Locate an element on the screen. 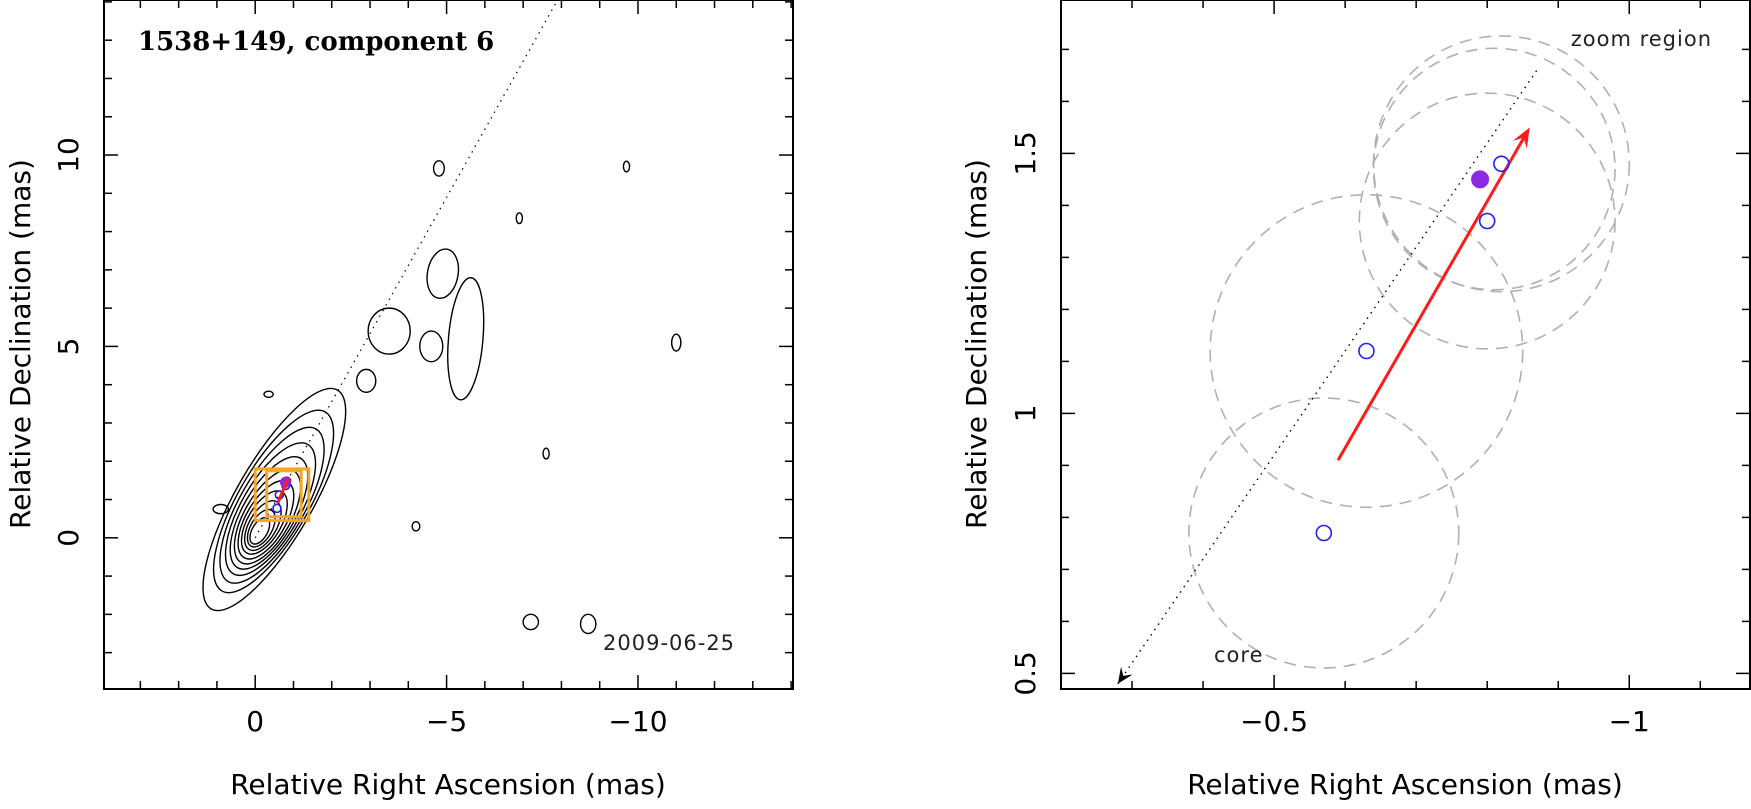  left-date-label: 2009-06-25 is located at coordinates (669, 643).